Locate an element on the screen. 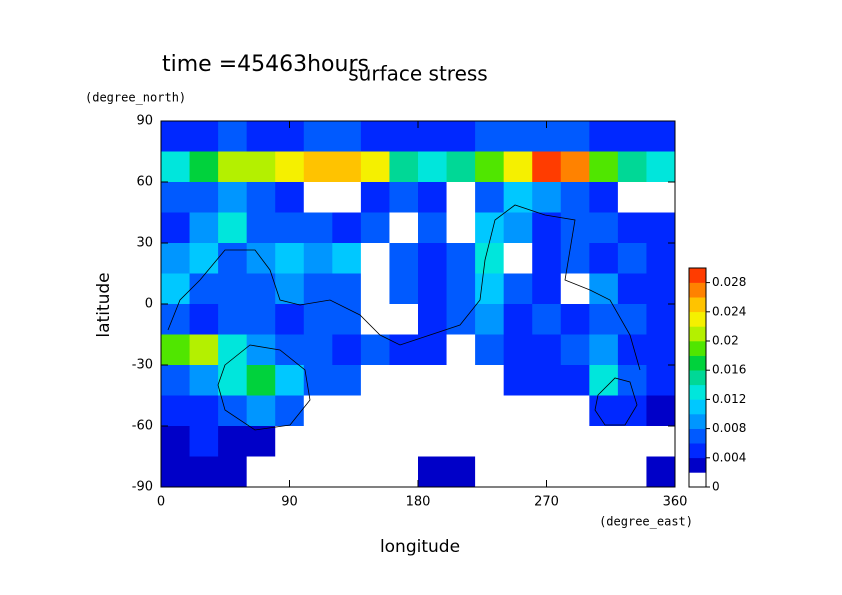 Image resolution: width=842 pixels, height=595 pixels. y-tick-label: -90 is located at coordinates (142, 487).